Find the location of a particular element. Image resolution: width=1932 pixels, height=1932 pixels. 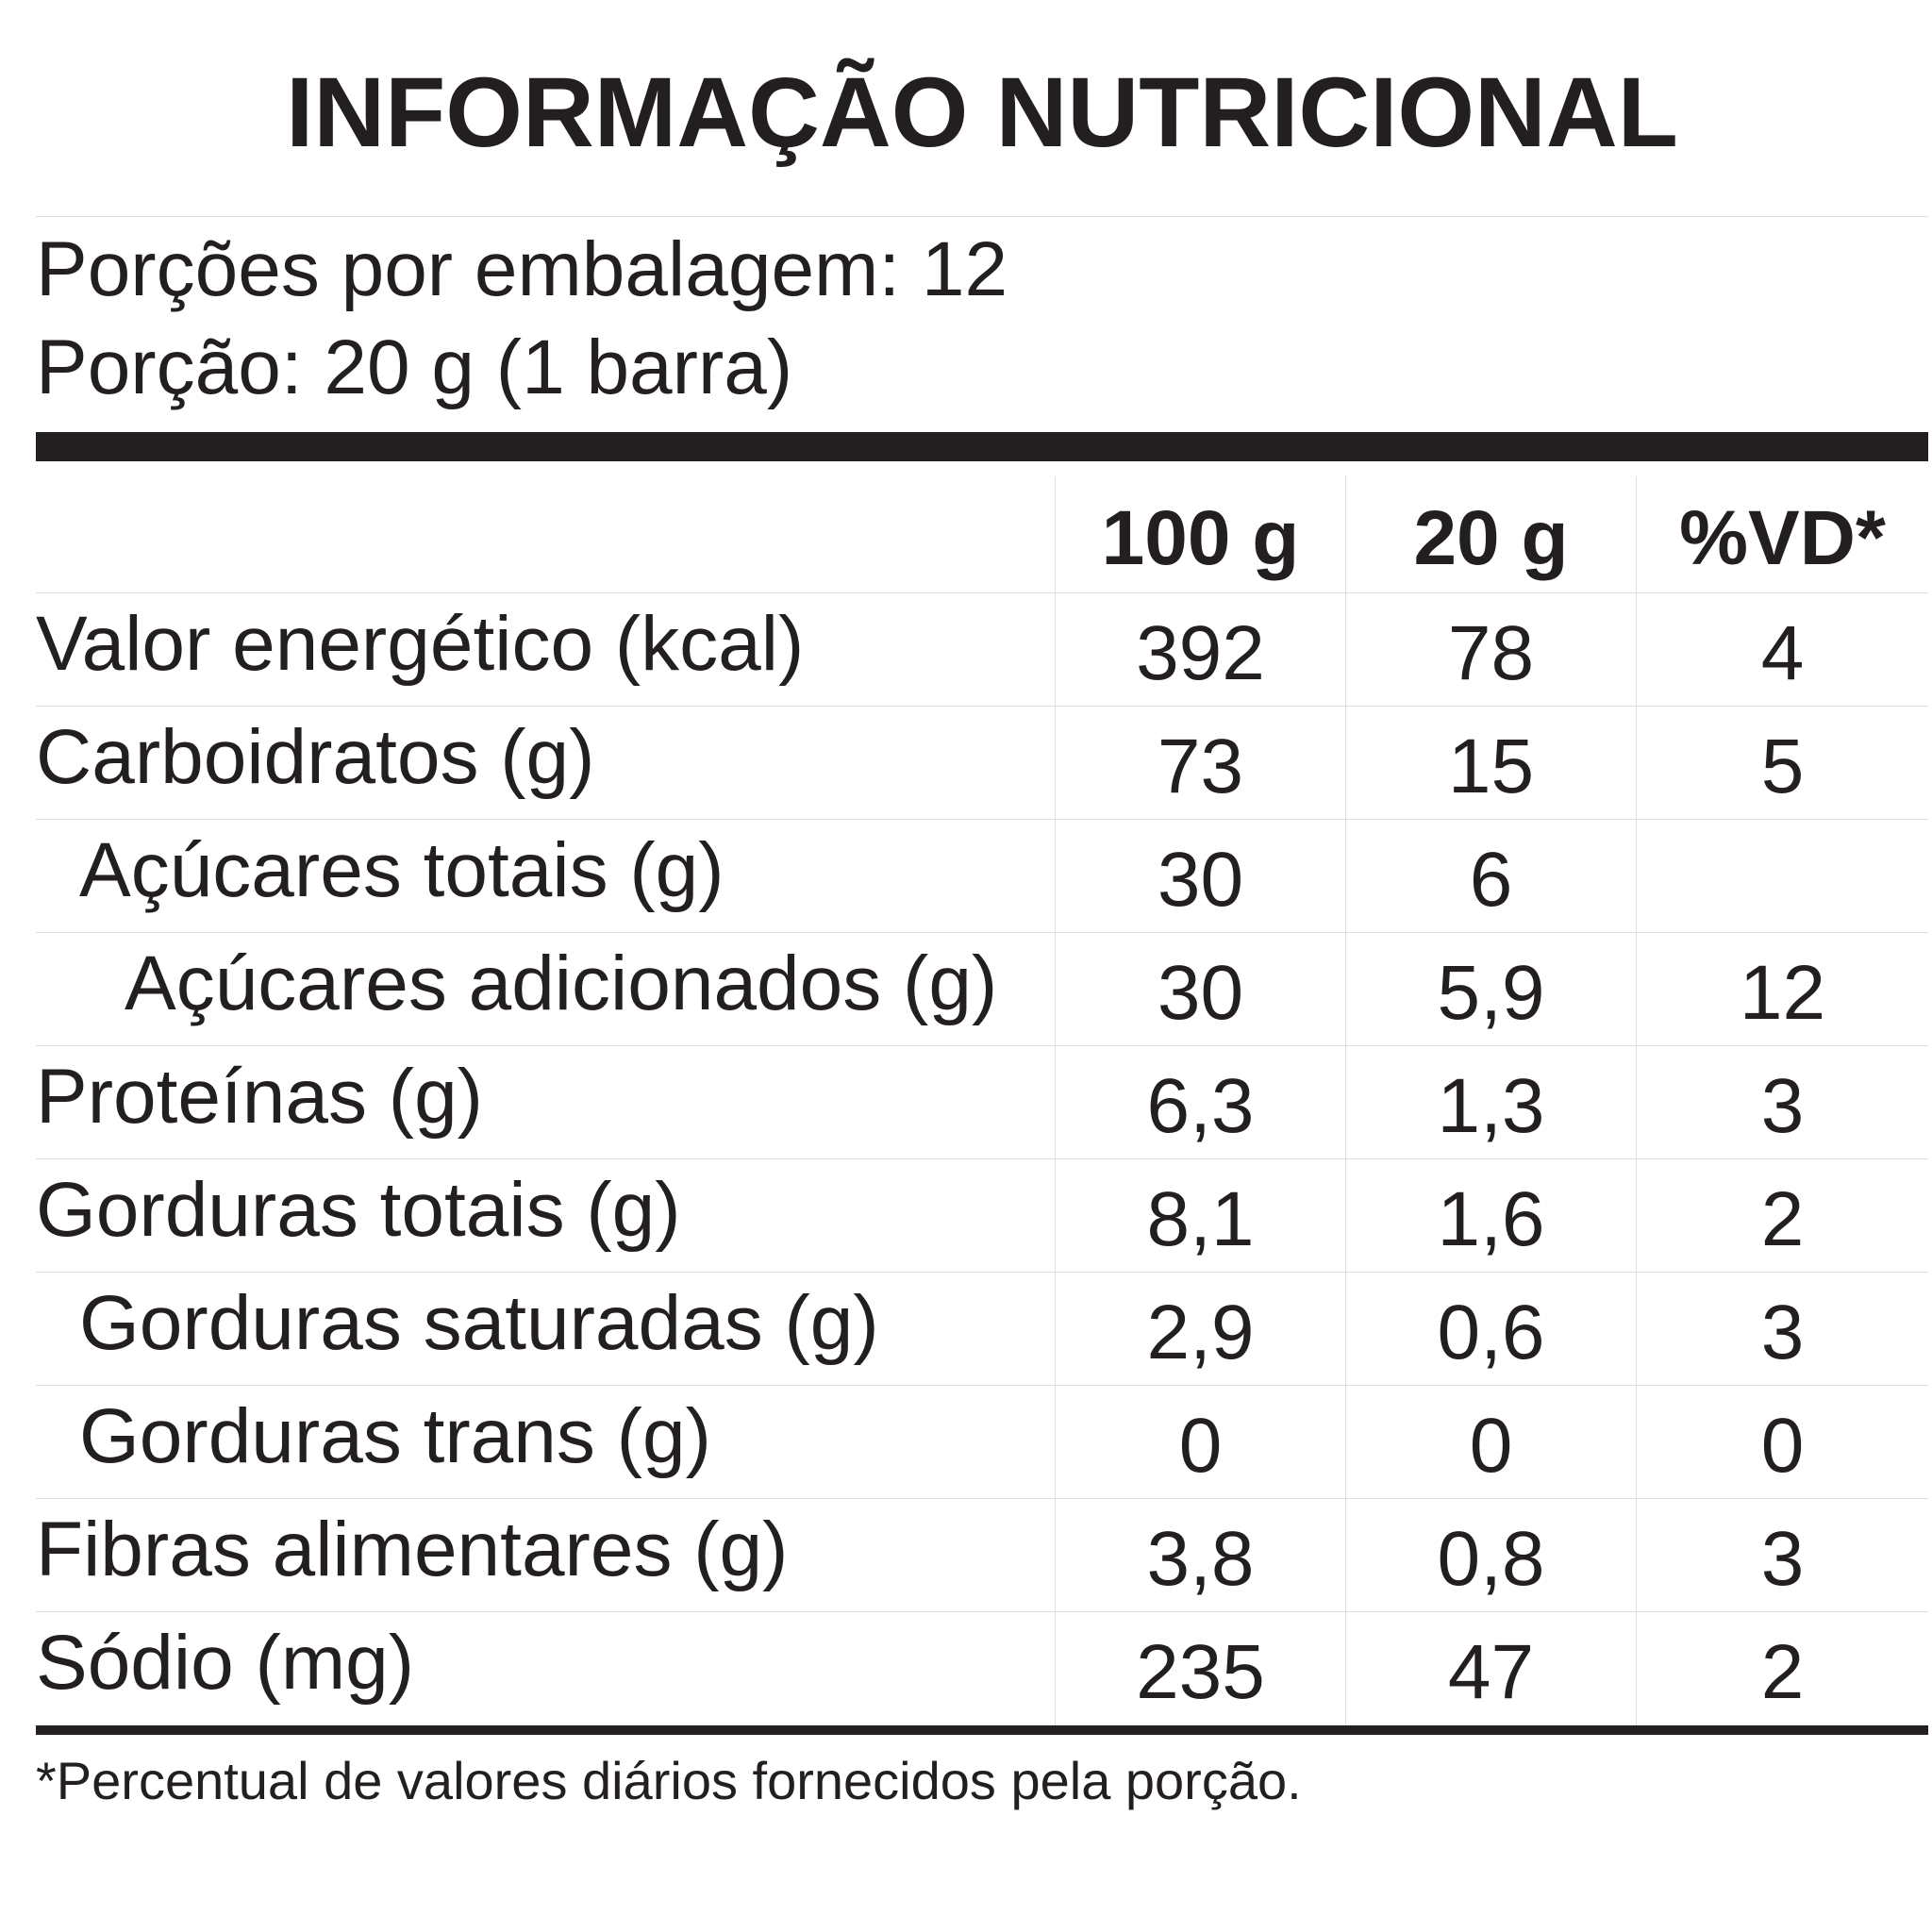

table-row: Açúcares totais (g) 30 6 is located at coordinates (982, 877).